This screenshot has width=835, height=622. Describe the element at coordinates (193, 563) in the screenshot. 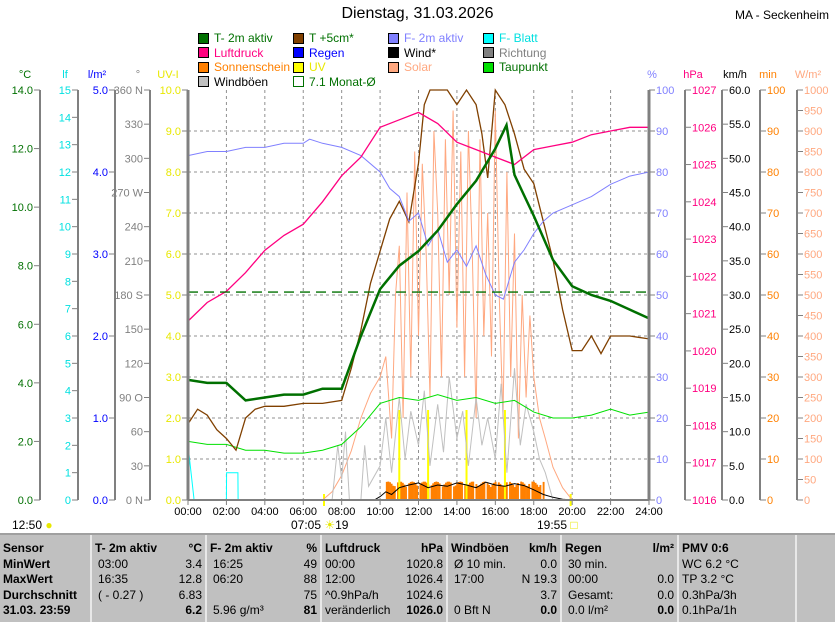

I see `cell-value: 3.4` at that location.